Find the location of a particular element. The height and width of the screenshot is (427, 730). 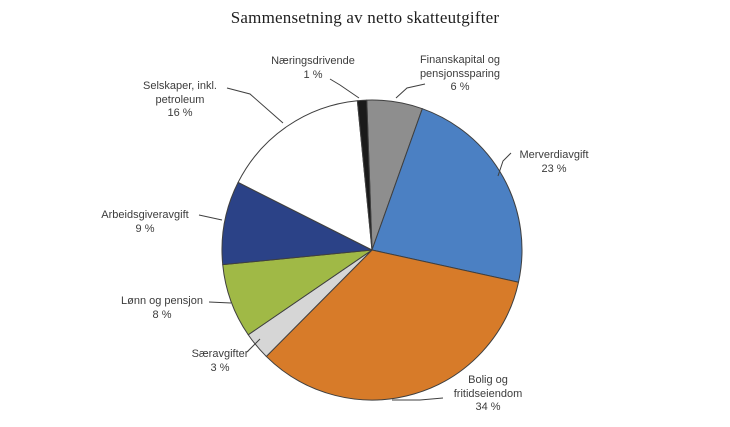

slice-label-pct: 1 % is located at coordinates (313, 74).